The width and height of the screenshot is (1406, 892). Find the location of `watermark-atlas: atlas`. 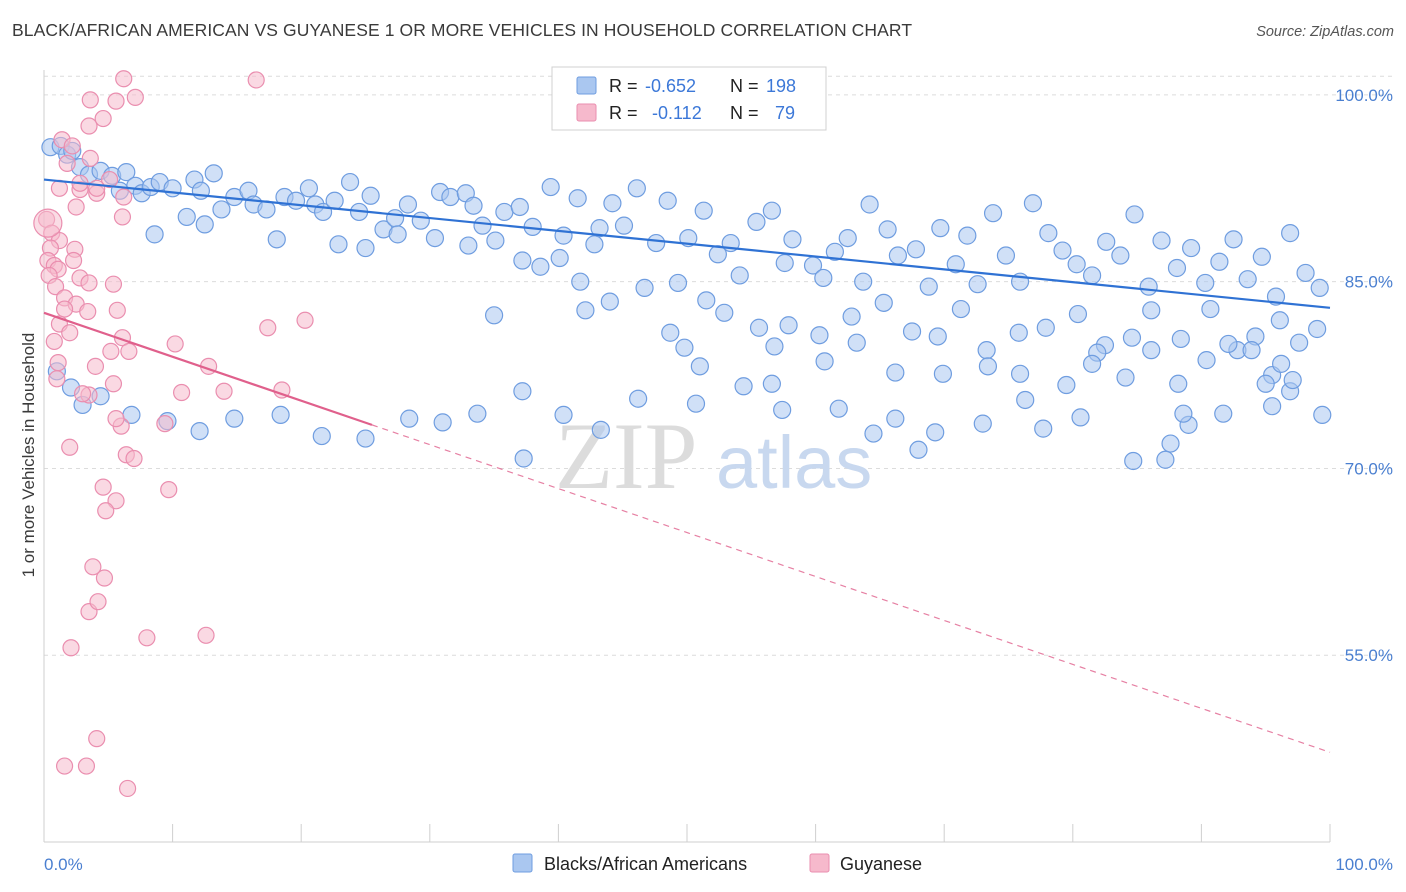

watermark-atlas: atlas is located at coordinates (794, 462).